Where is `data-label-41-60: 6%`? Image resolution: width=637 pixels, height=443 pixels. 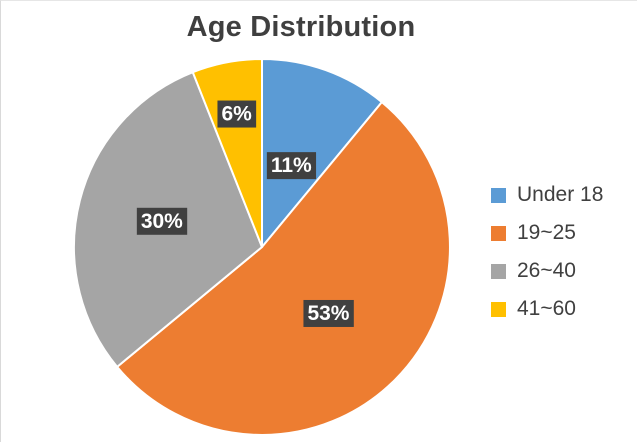 data-label-41-60: 6% is located at coordinates (237, 114).